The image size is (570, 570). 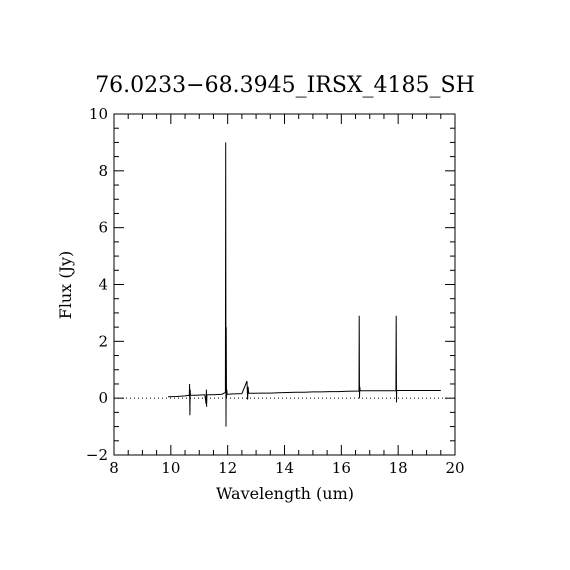 What do you see at coordinates (103, 171) in the screenshot?
I see `y-tick-label: 8` at bounding box center [103, 171].